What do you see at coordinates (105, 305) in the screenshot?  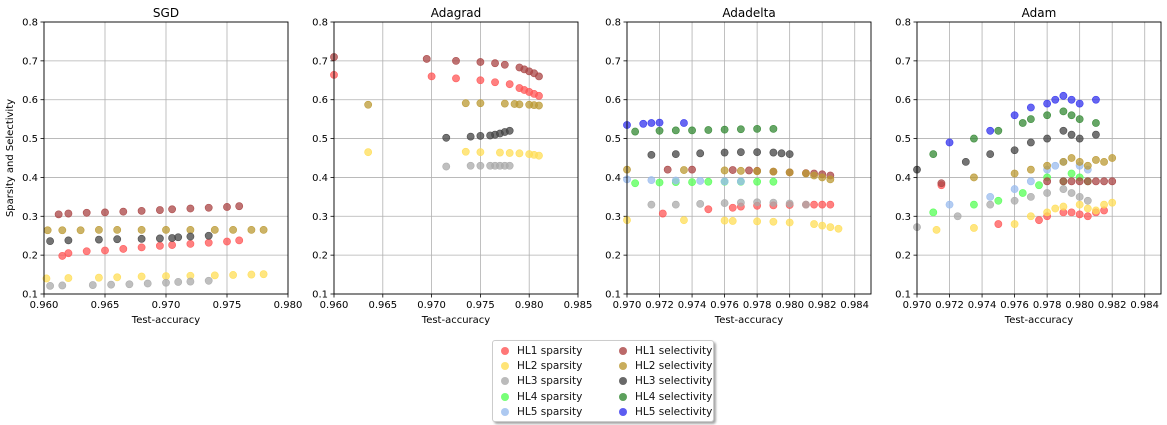 I see `x-tick-label: 0.965` at bounding box center [105, 305].